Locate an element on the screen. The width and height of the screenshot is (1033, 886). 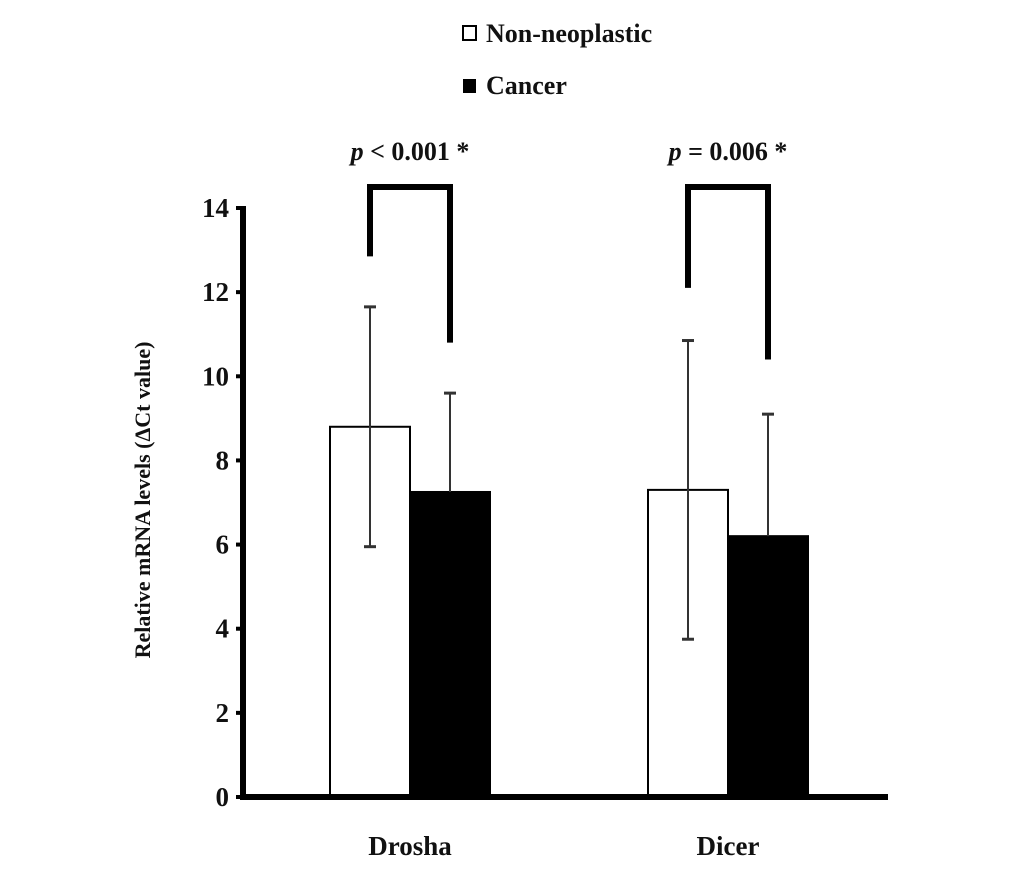
p-value-label: p = 0.006 * is located at coordinates (727, 151).